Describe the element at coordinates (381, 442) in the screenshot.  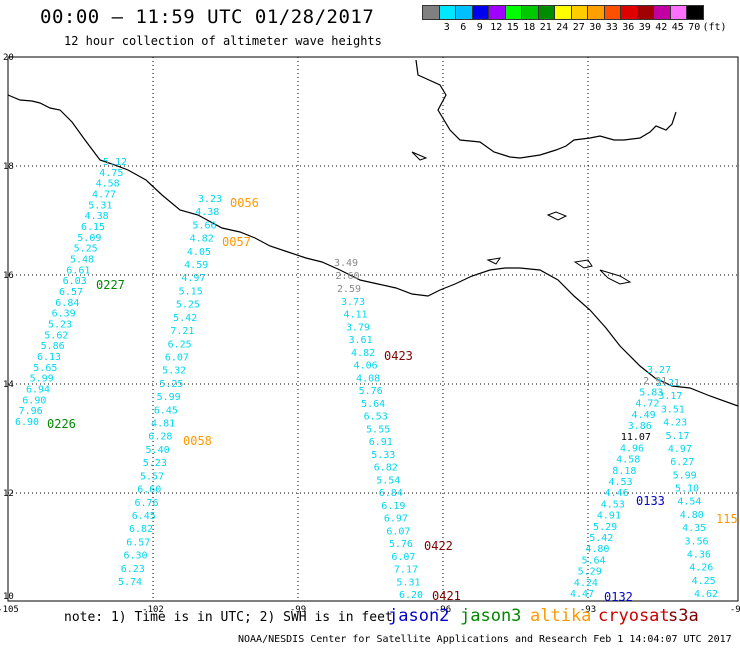
I see `wave-height-value: 6.91` at that location.